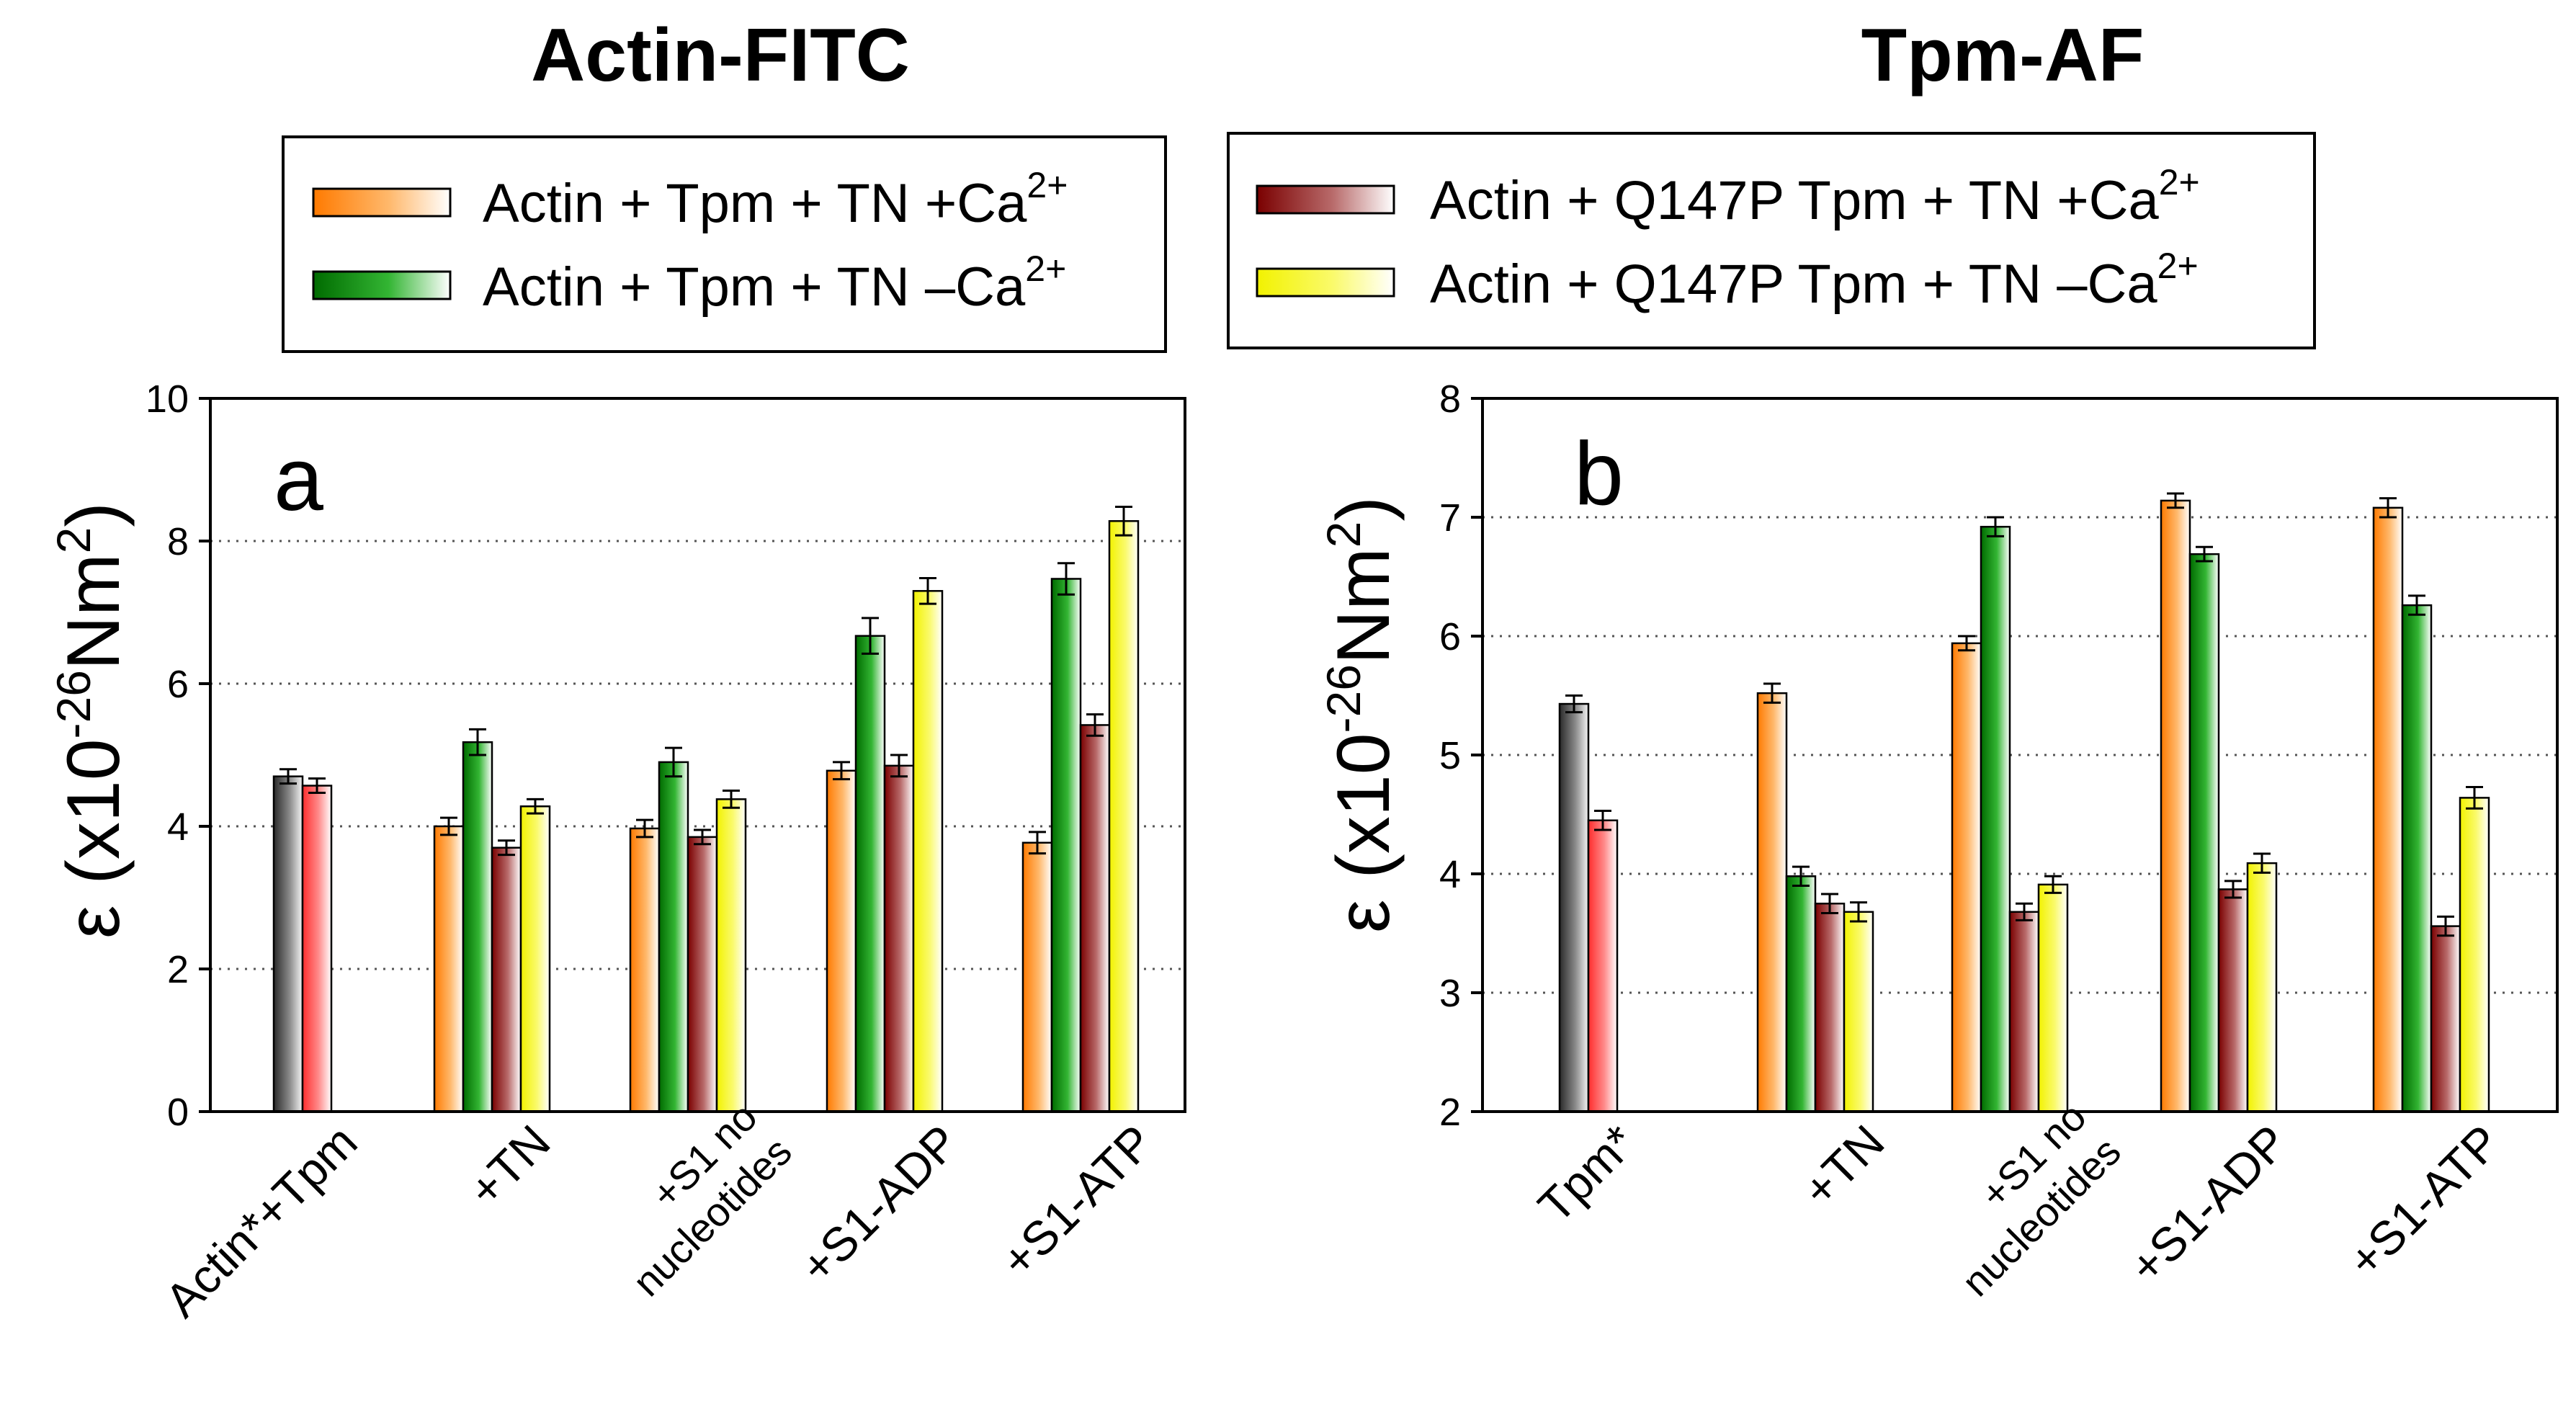 This screenshot has width=2576, height=1412. Describe the element at coordinates (720, 55) in the screenshot. I see `chart-title: Actin-FITC` at that location.